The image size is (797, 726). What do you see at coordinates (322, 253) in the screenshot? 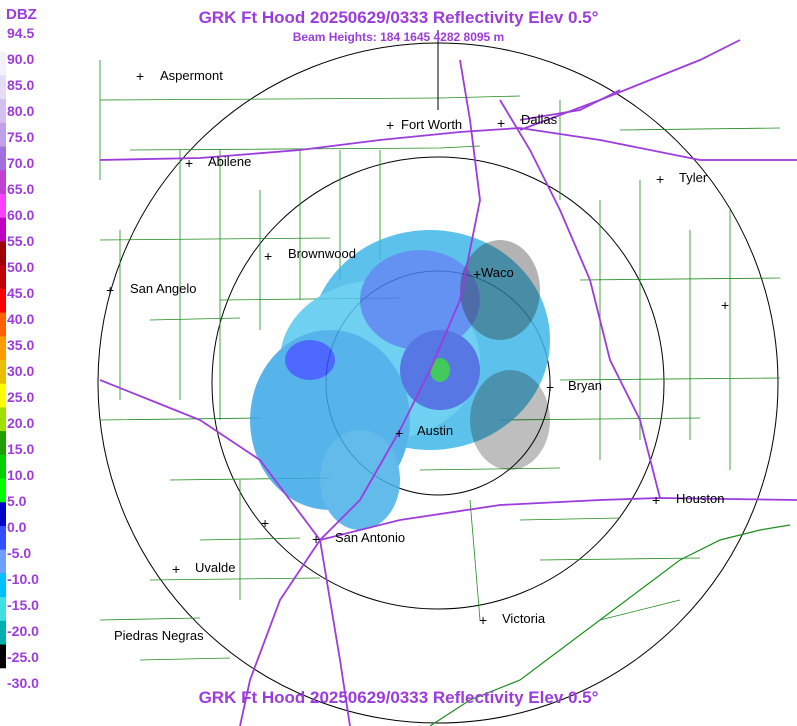
I see `city-label: Brownwood` at bounding box center [322, 253].